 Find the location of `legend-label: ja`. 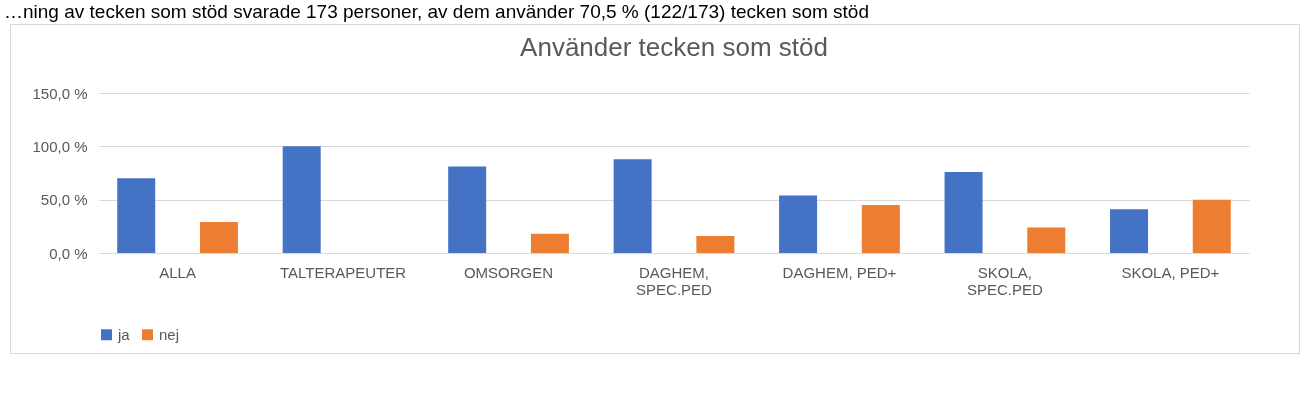

legend-label: ja is located at coordinates (124, 334).